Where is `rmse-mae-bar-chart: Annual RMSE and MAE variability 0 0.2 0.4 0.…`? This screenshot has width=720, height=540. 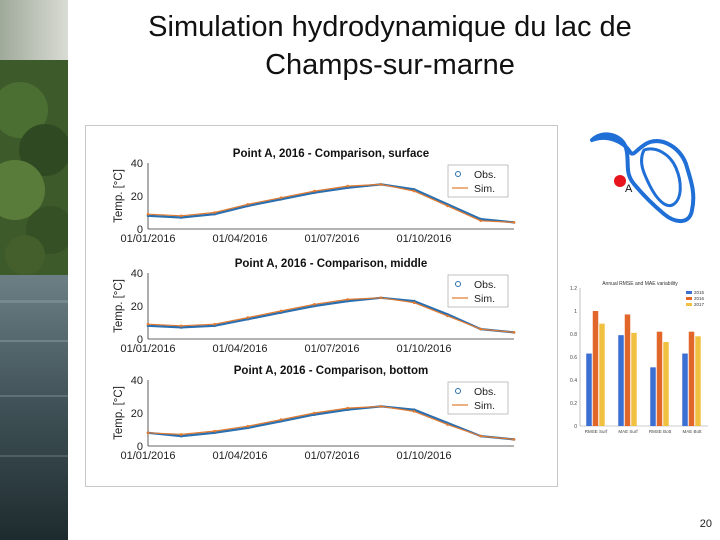
rmse-mae-bar-chart: Annual RMSE and MAE variability 0 0.2 0.4 0.… is located at coordinates (639, 357).